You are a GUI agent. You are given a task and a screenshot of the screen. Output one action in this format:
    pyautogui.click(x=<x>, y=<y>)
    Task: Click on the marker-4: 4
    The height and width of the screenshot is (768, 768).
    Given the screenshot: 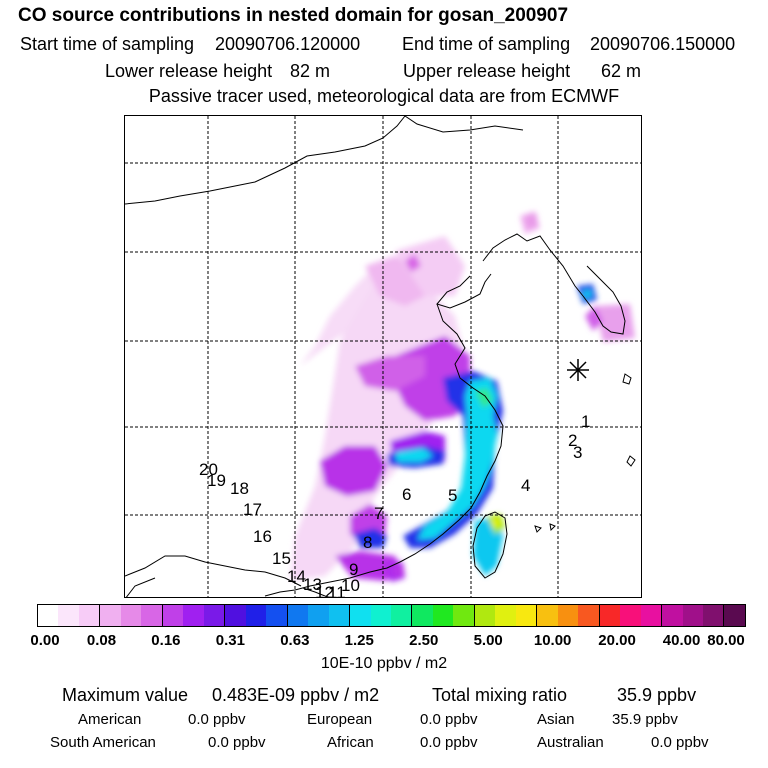 What is the action you would take?
    pyautogui.click(x=525, y=485)
    